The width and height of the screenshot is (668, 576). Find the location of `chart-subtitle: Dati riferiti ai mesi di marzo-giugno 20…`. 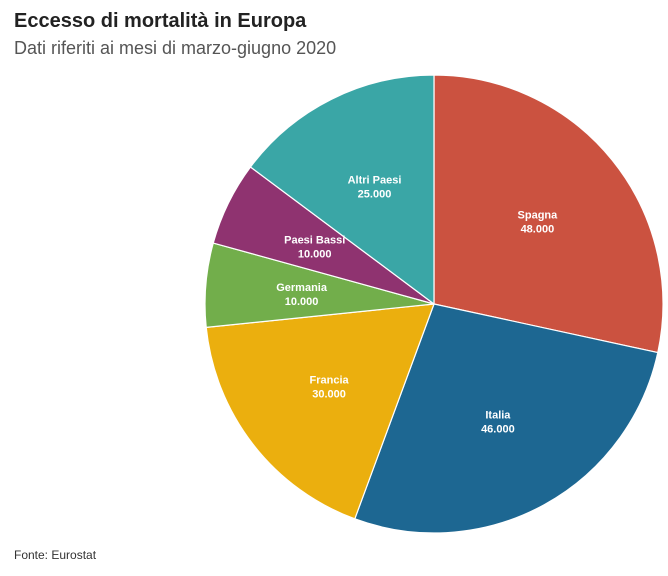

chart-subtitle: Dati riferiti ai mesi di marzo-giugno 20… is located at coordinates (175, 48).